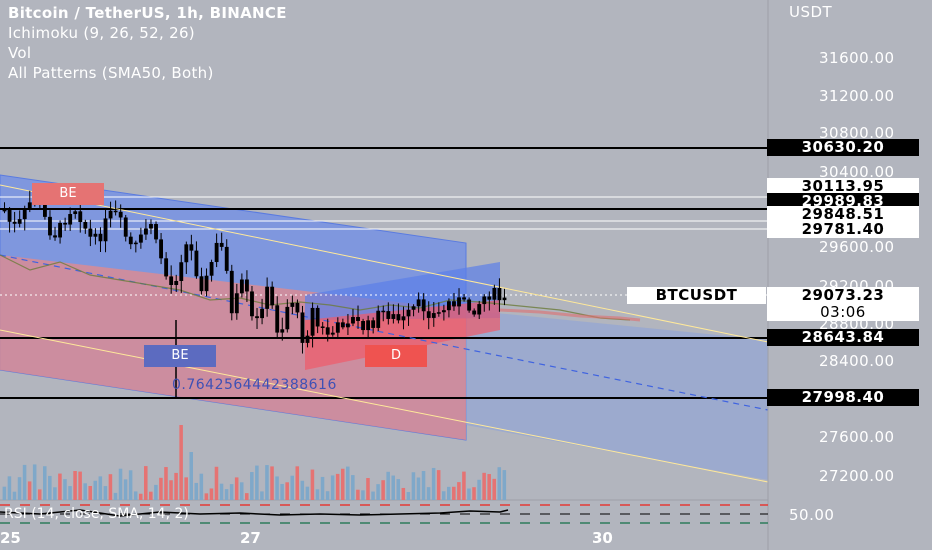 This screenshot has width=932, height=550. What do you see at coordinates (857, 58) in the screenshot?
I see `tick-label: 31600.00` at bounding box center [857, 58].